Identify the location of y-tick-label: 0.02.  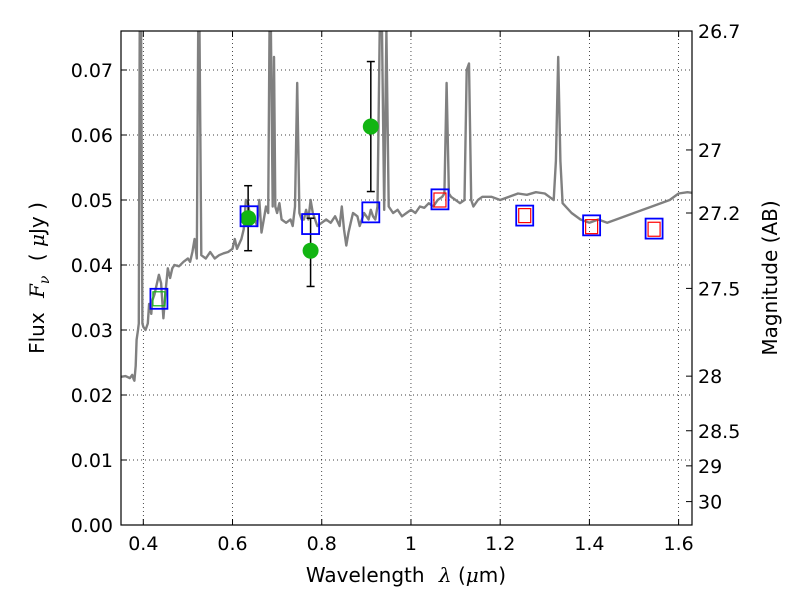
(92, 396).